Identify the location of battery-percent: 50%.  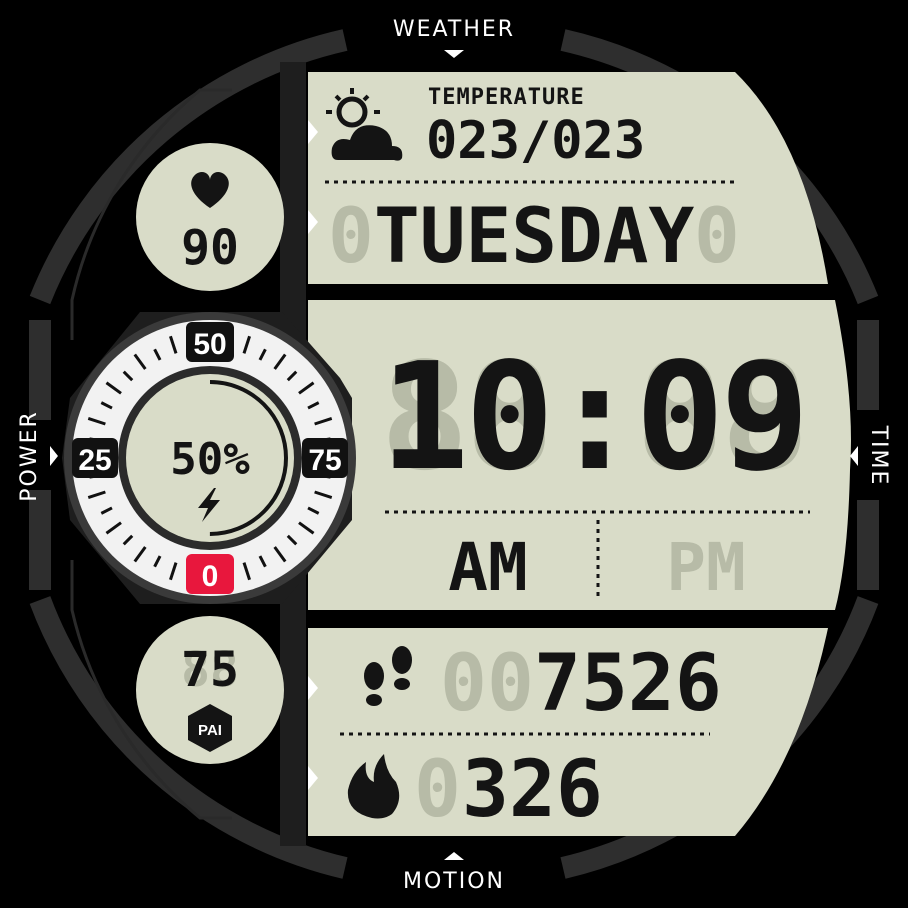
(210, 459).